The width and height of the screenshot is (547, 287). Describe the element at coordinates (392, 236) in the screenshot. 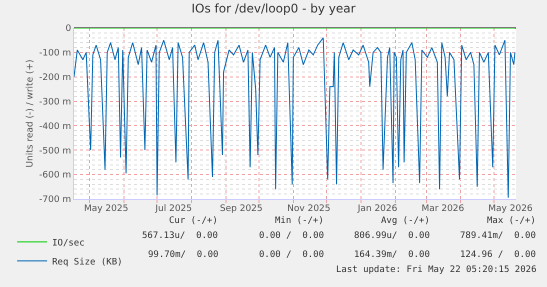

I see `text: 806.99u/ 0.00` at that location.